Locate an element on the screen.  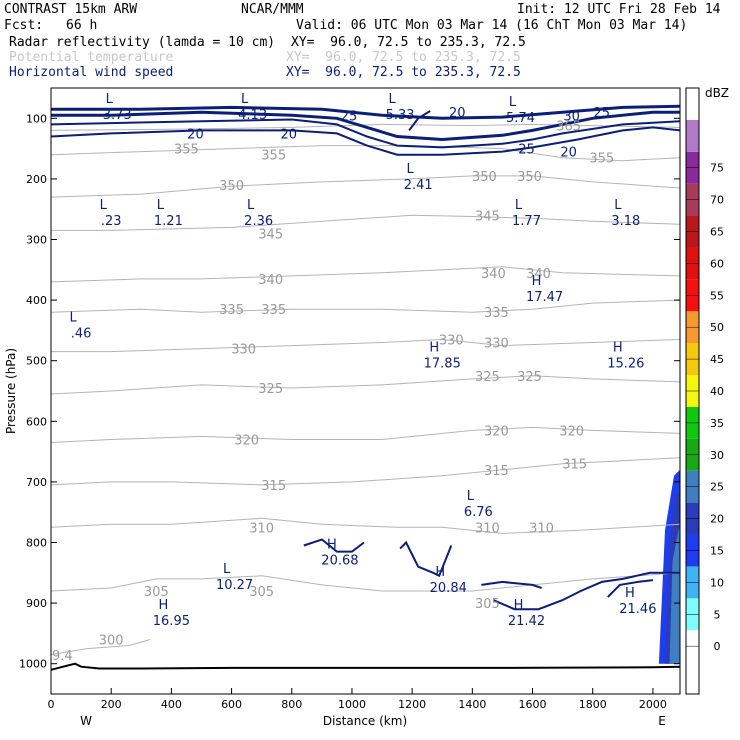
theta-label: 300 is located at coordinates (111, 640).